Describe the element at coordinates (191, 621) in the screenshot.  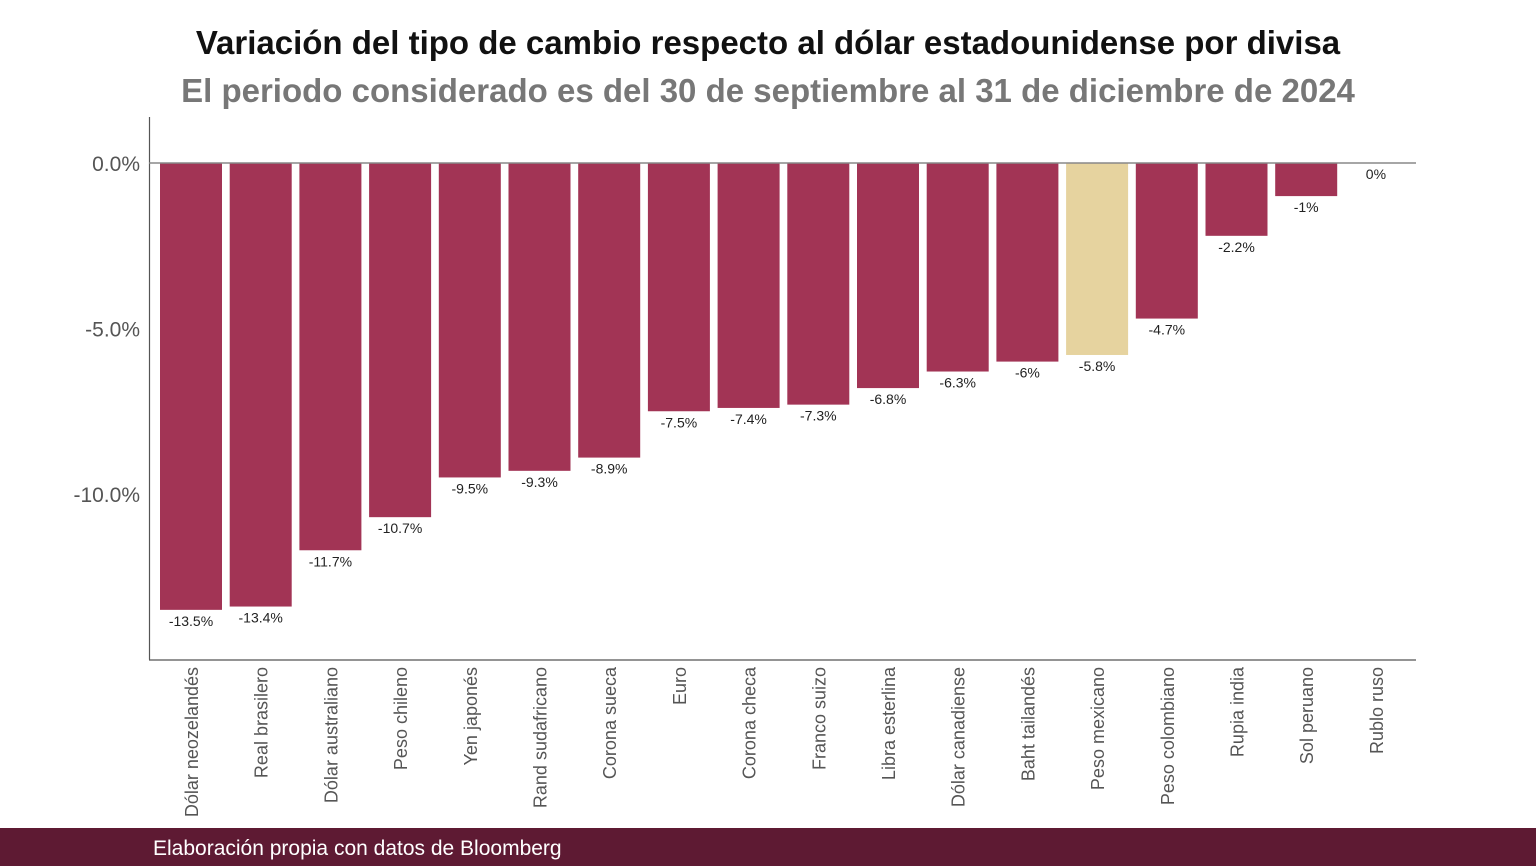
I see `data-label: -13.5%` at that location.